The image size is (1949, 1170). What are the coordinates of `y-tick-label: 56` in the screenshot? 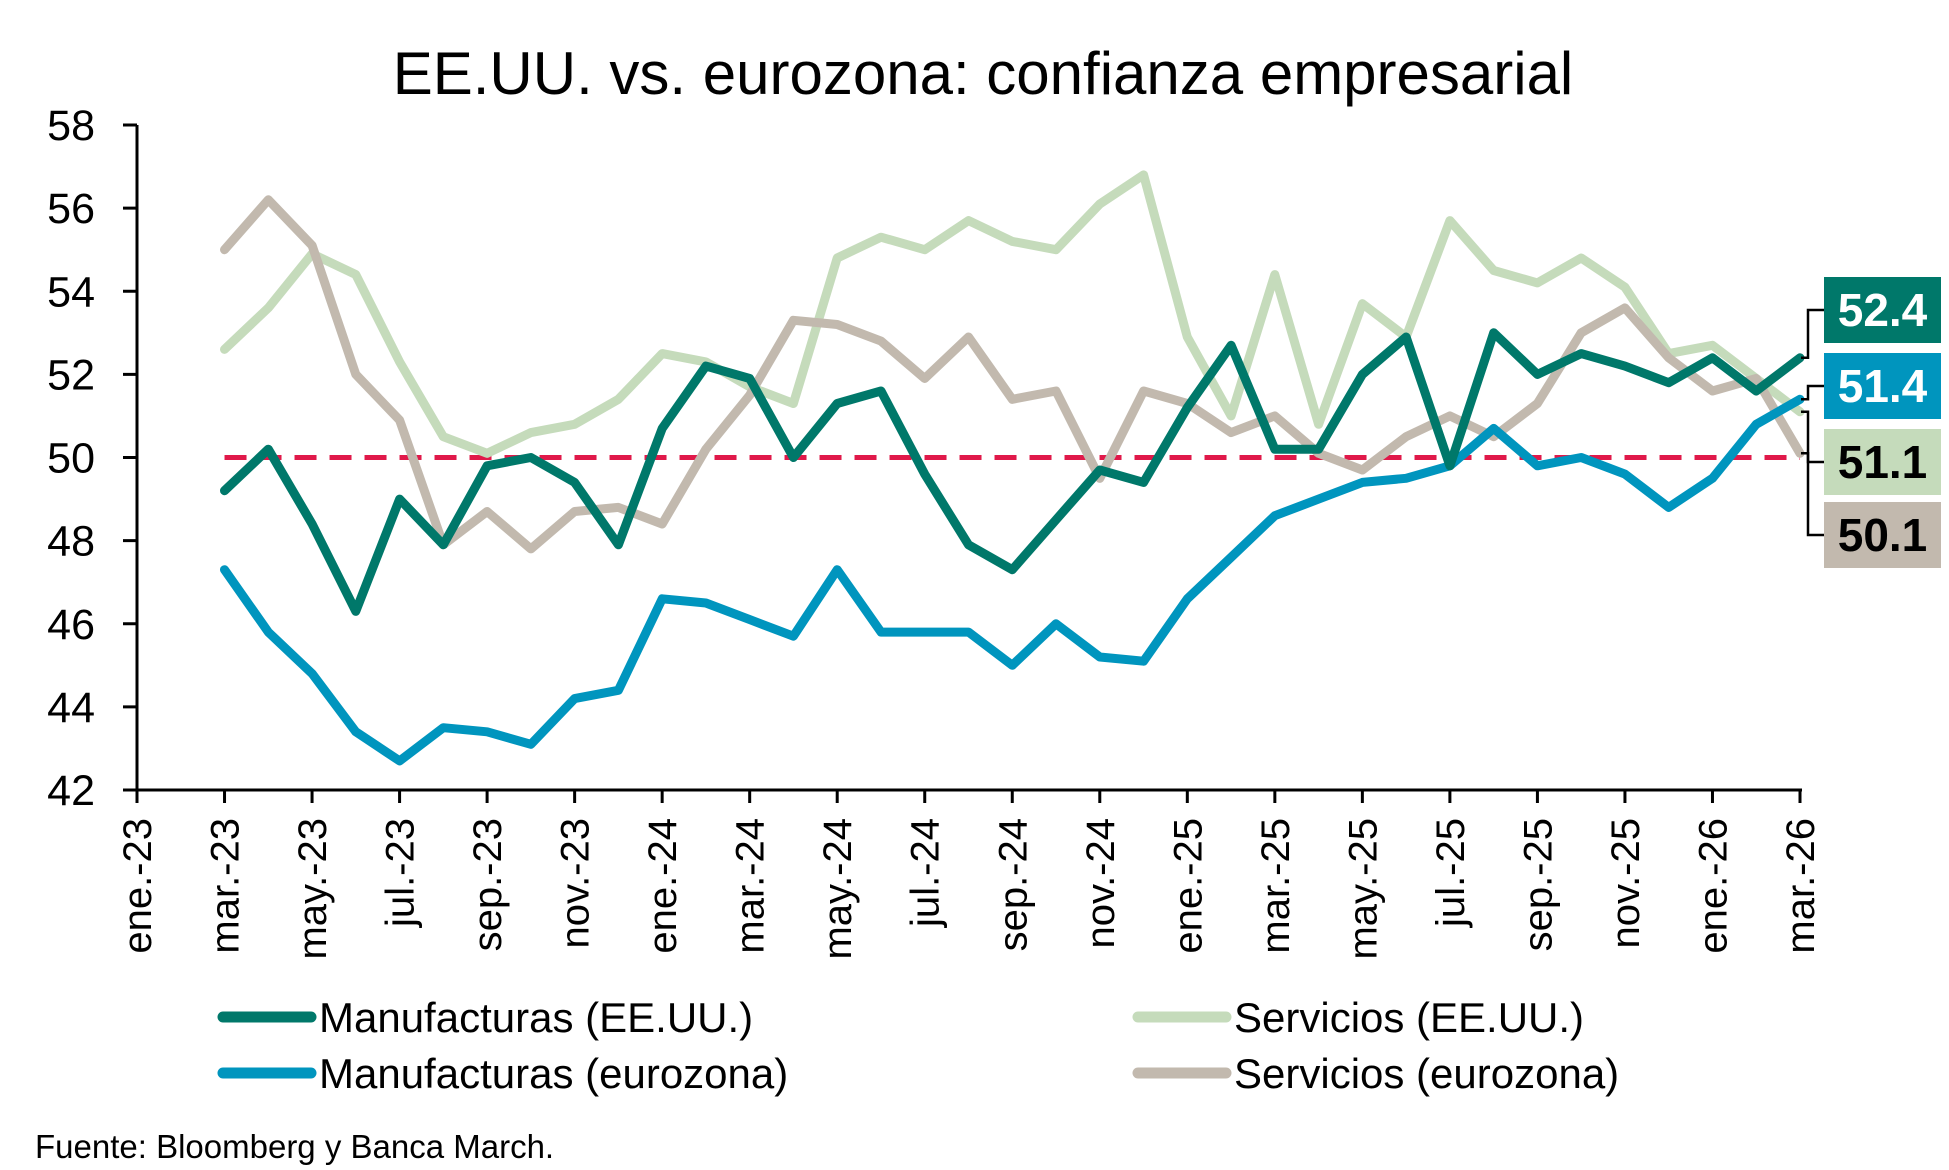 It's located at (71, 209).